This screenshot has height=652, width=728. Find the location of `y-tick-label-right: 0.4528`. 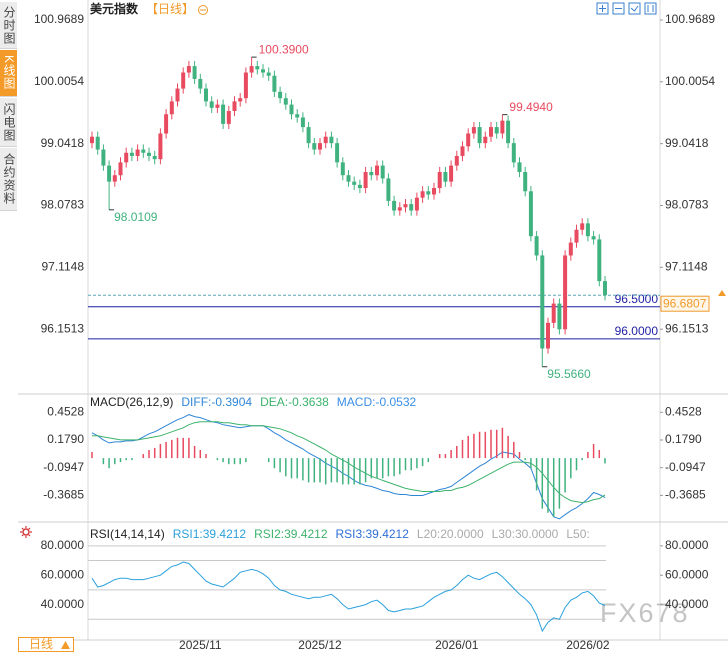

y-tick-label-right: 0.4528 is located at coordinates (683, 411).